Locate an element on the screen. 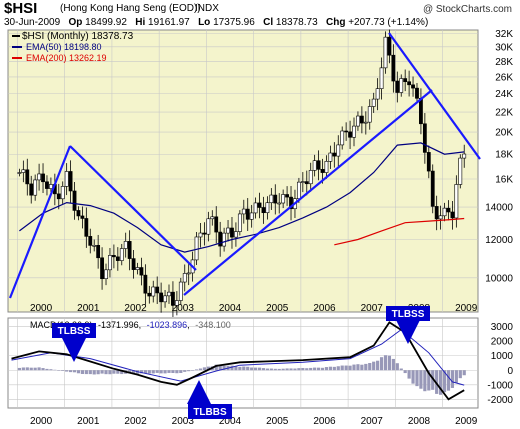 The height and width of the screenshot is (429, 520). legend-ema50: EMA(50) 18198.80 is located at coordinates (64, 47).